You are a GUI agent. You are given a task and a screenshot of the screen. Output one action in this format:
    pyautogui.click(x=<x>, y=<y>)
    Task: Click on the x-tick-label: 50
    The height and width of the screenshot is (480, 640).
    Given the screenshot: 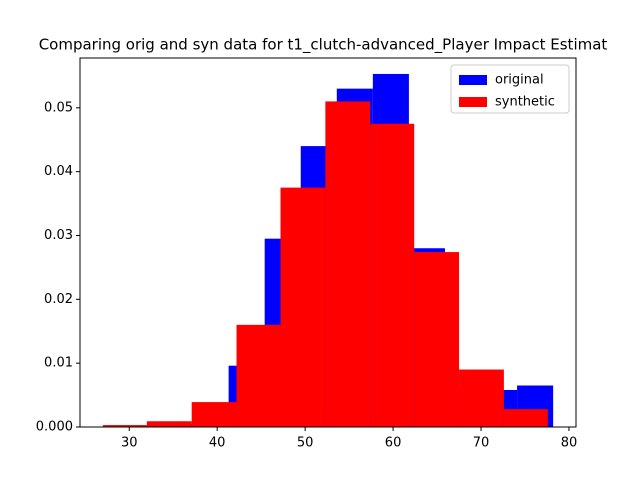 What is the action you would take?
    pyautogui.click(x=305, y=443)
    